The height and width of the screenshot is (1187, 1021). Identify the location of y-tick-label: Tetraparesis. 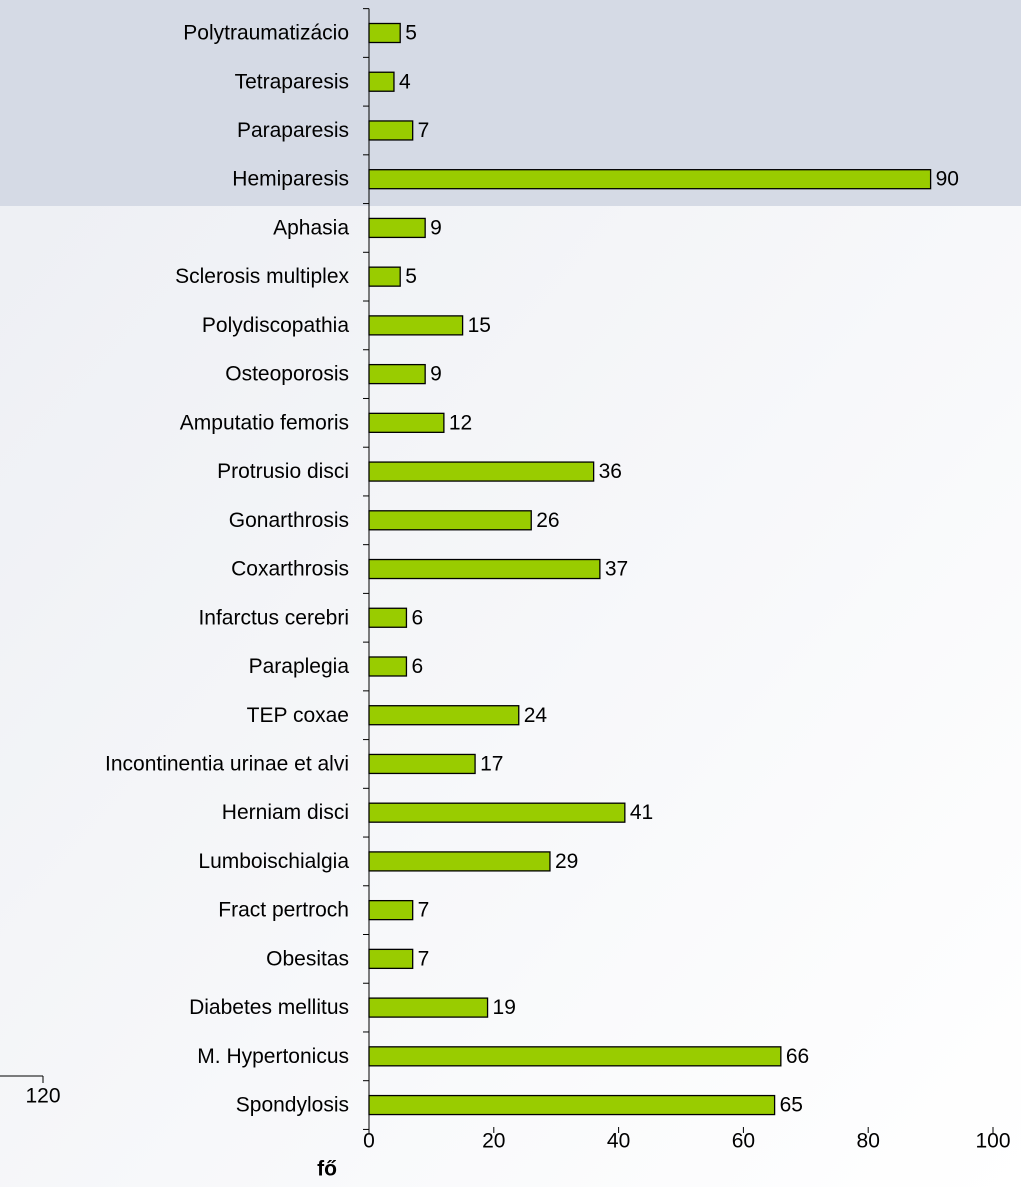
(292, 81).